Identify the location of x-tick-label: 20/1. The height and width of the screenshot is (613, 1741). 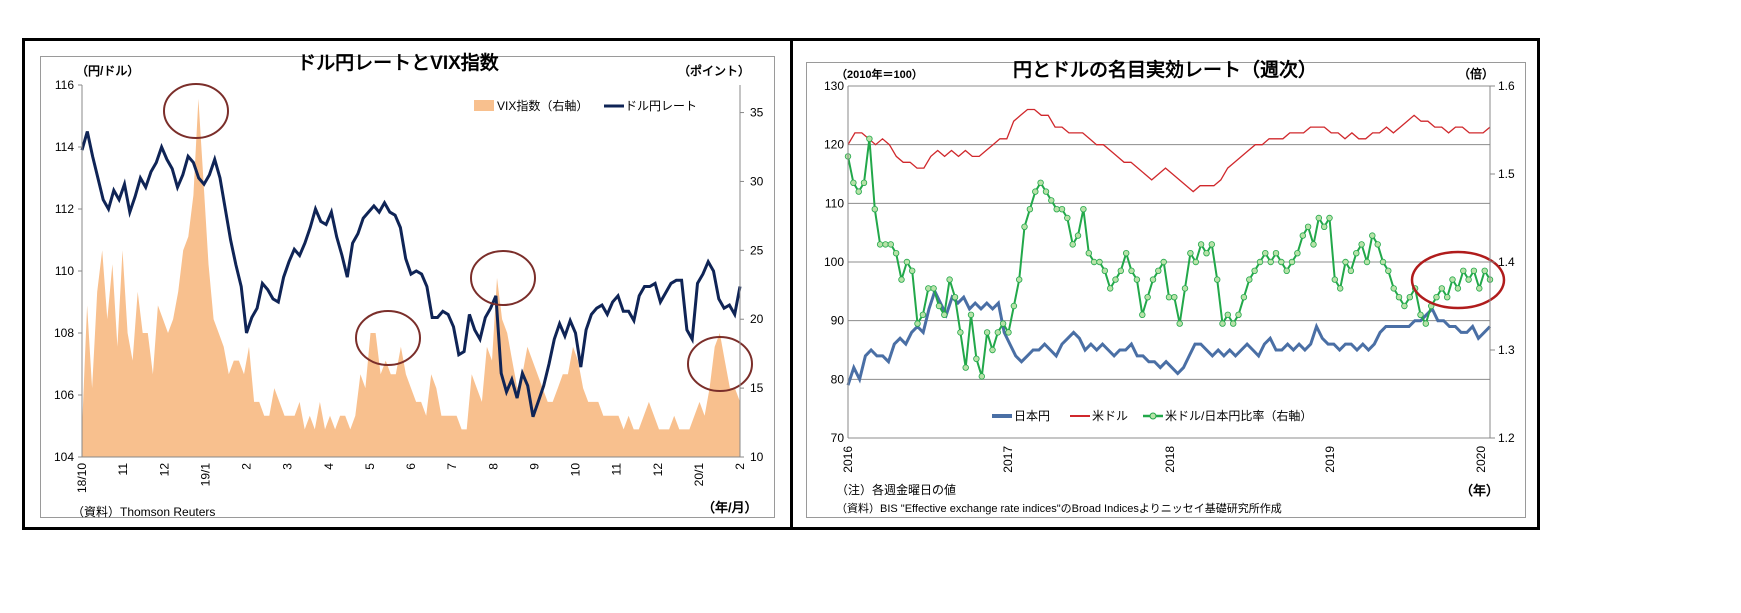
(699, 475).